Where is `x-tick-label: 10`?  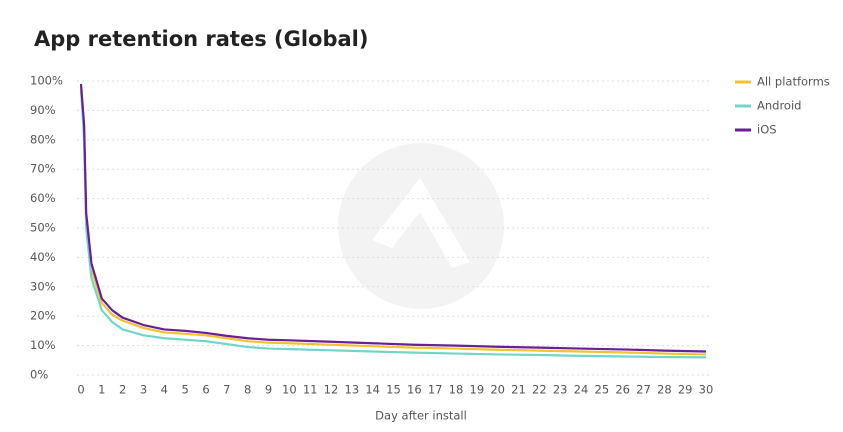 x-tick-label: 10 is located at coordinates (289, 390).